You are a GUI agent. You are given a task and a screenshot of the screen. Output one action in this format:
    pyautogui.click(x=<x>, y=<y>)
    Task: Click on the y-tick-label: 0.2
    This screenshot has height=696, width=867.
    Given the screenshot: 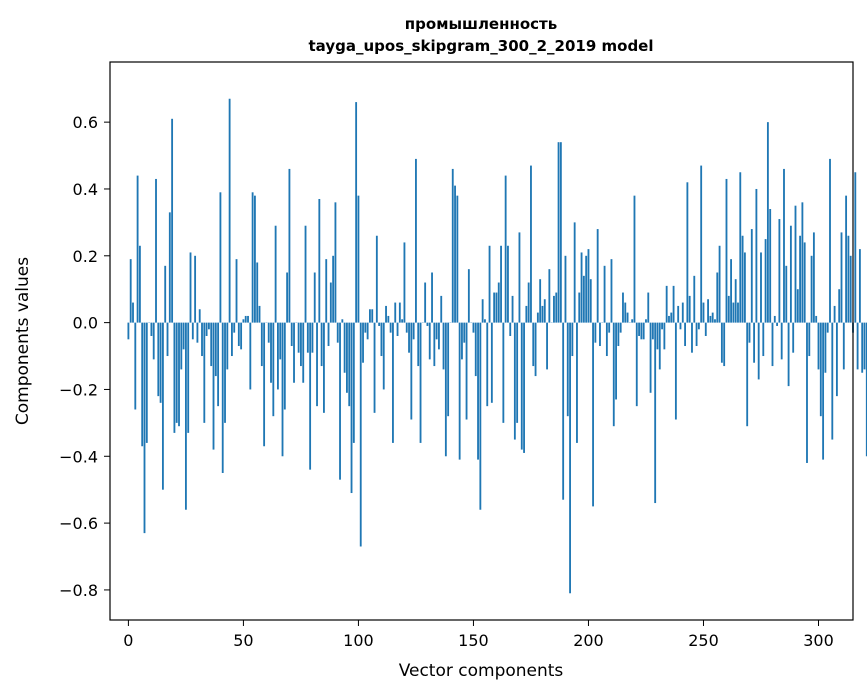 What is the action you would take?
    pyautogui.click(x=85, y=256)
    